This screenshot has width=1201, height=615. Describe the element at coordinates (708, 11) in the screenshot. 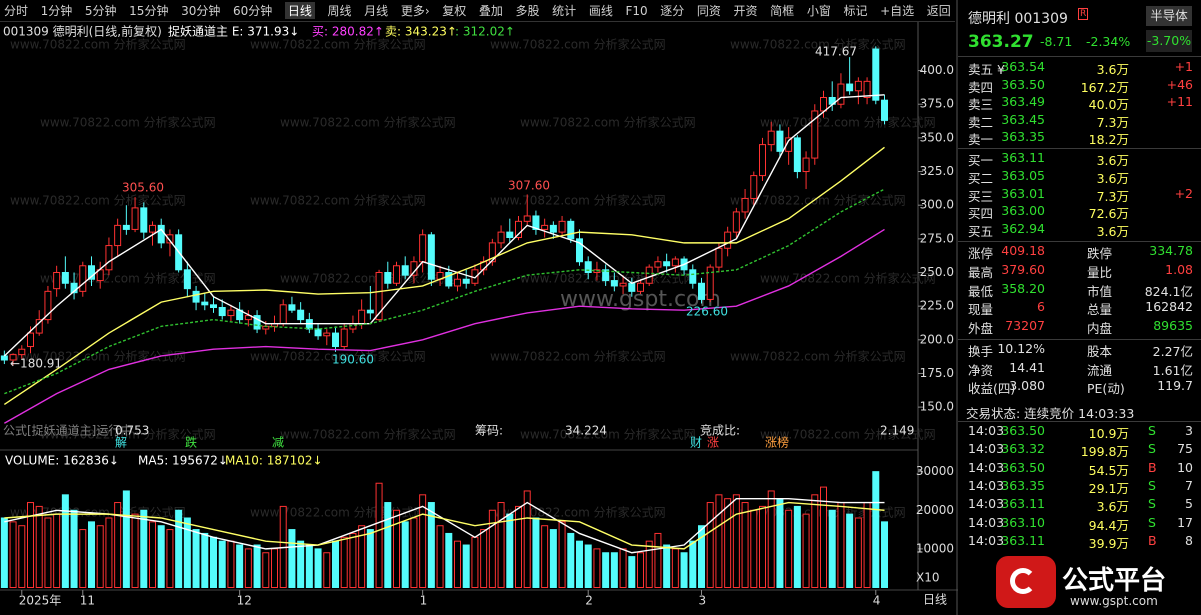

I see `toolbar-button: 同资` at that location.